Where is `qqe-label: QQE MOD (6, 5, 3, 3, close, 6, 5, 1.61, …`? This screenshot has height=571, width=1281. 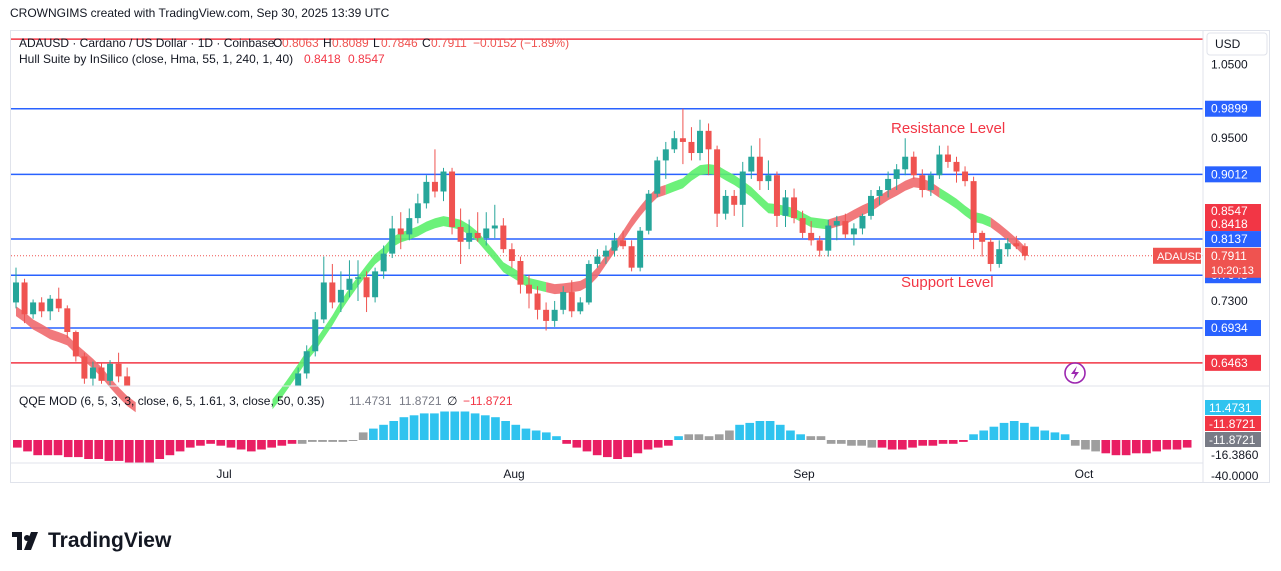 qqe-label: QQE MOD (6, 5, 3, 3, close, 6, 5, 1.61, … is located at coordinates (171, 401).